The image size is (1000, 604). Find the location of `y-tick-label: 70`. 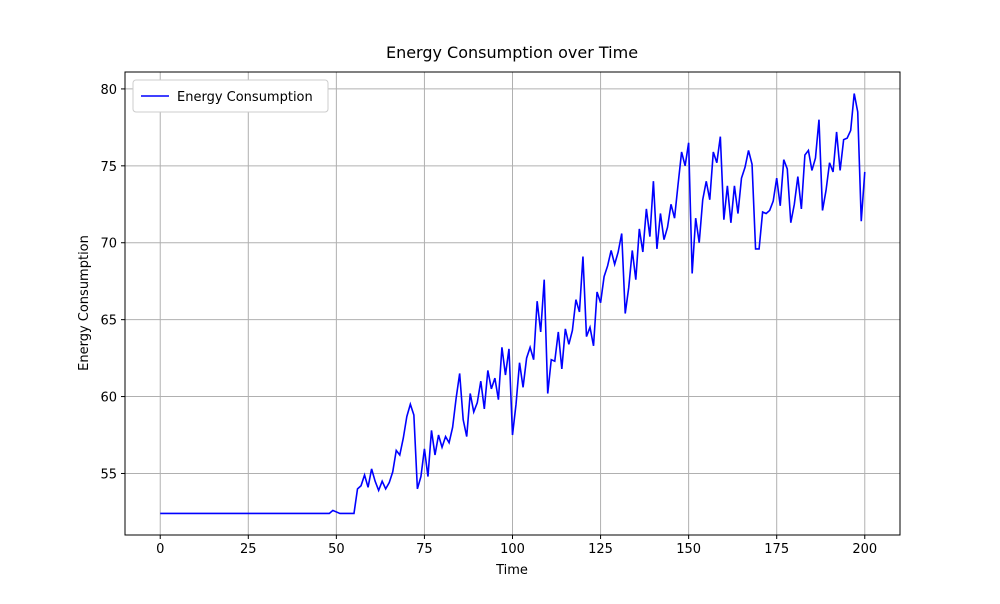

y-tick-label: 70 is located at coordinates (108, 244).